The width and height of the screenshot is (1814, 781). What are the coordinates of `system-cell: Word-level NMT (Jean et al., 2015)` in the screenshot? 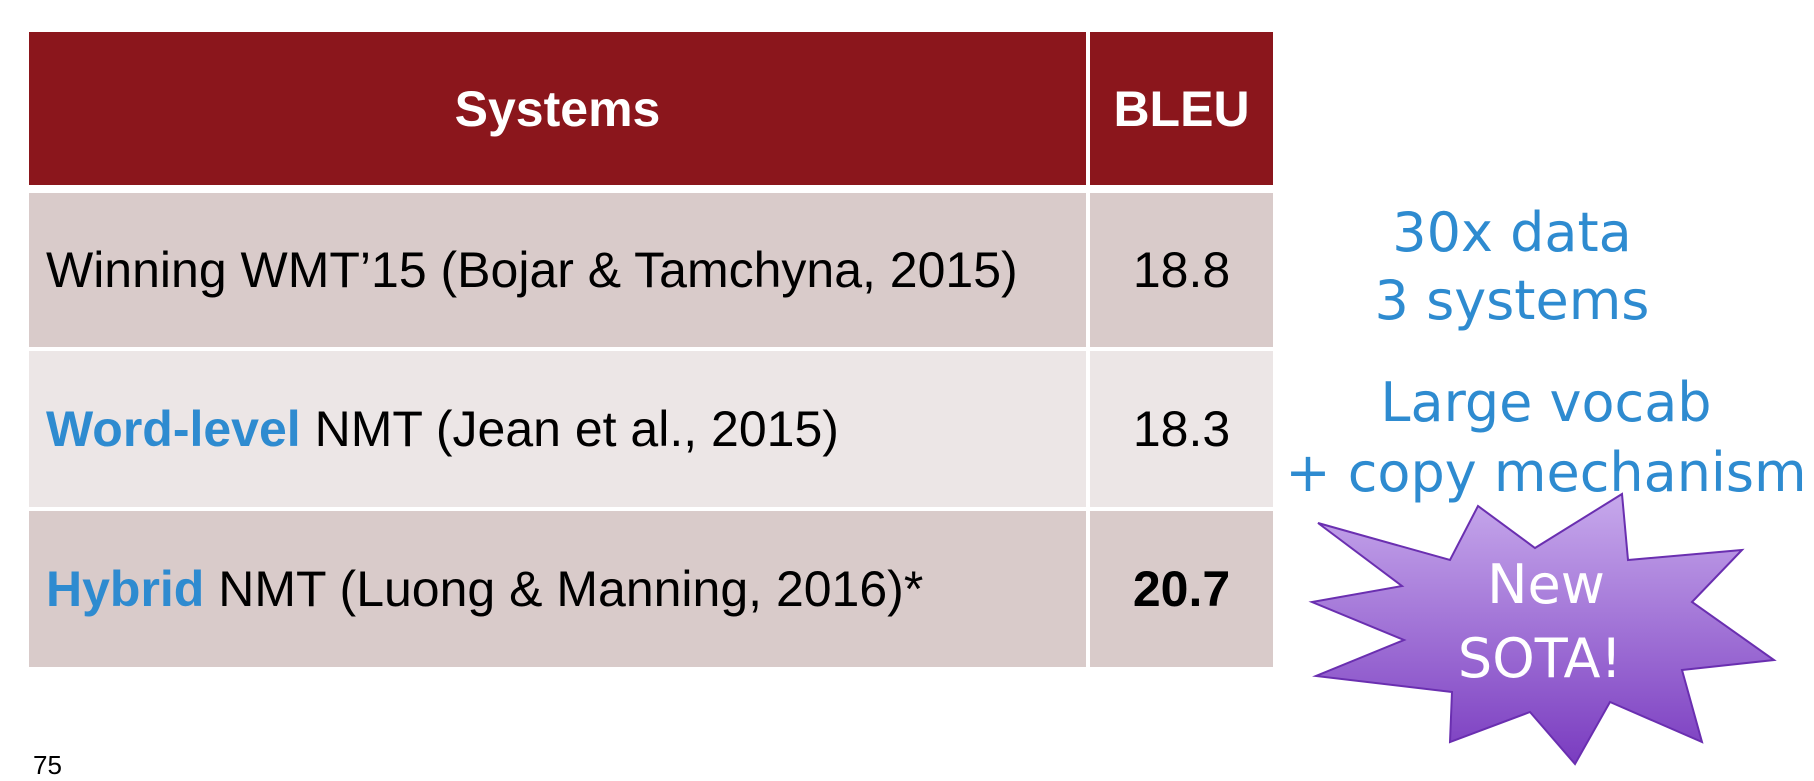 It's located at (557, 429).